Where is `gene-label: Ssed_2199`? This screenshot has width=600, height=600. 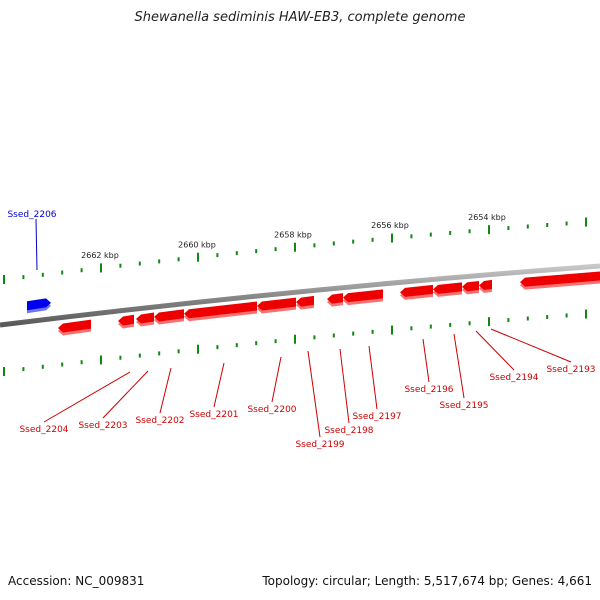 gene-label: Ssed_2199 is located at coordinates (319, 445).